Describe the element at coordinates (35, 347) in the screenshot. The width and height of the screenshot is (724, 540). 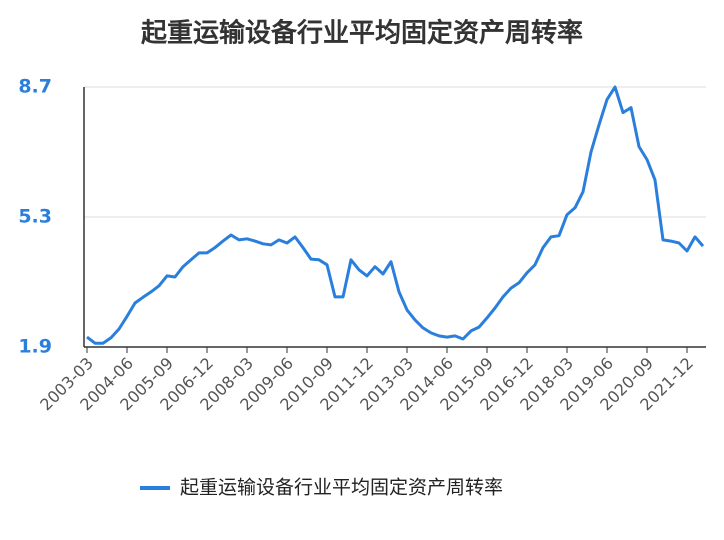
I see `y-tick-label: 1.9` at that location.